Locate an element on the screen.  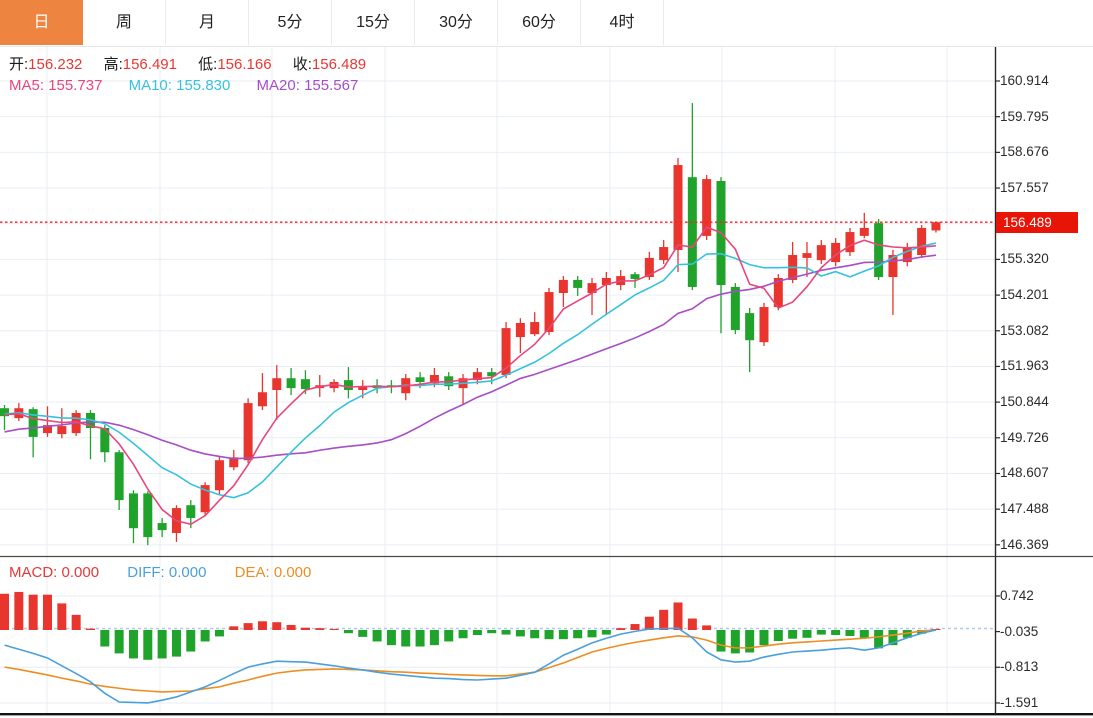
macd-axis-label: -1.591 is located at coordinates (1019, 702).